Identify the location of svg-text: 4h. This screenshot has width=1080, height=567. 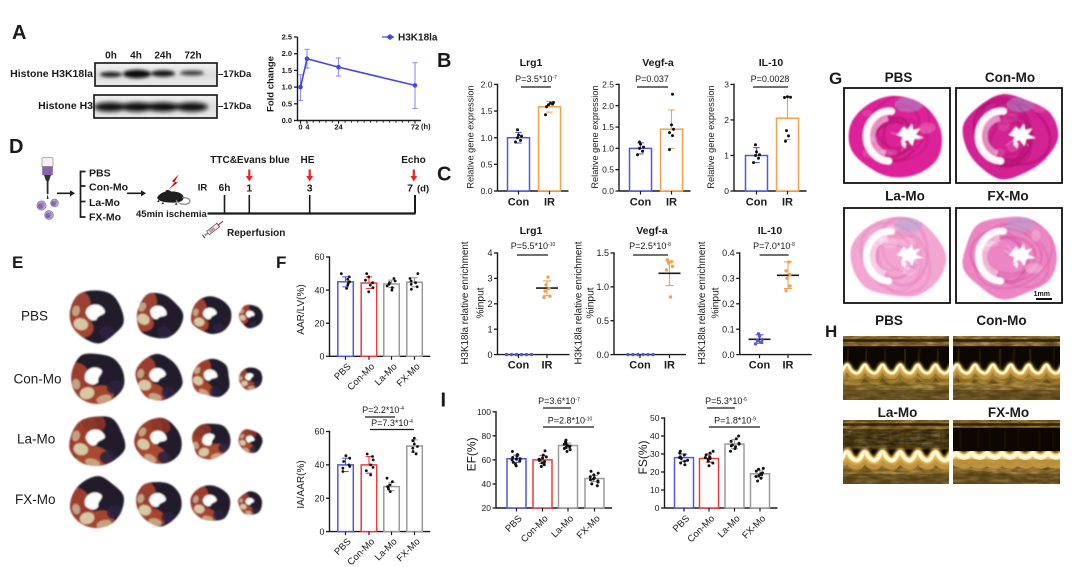
(136, 56).